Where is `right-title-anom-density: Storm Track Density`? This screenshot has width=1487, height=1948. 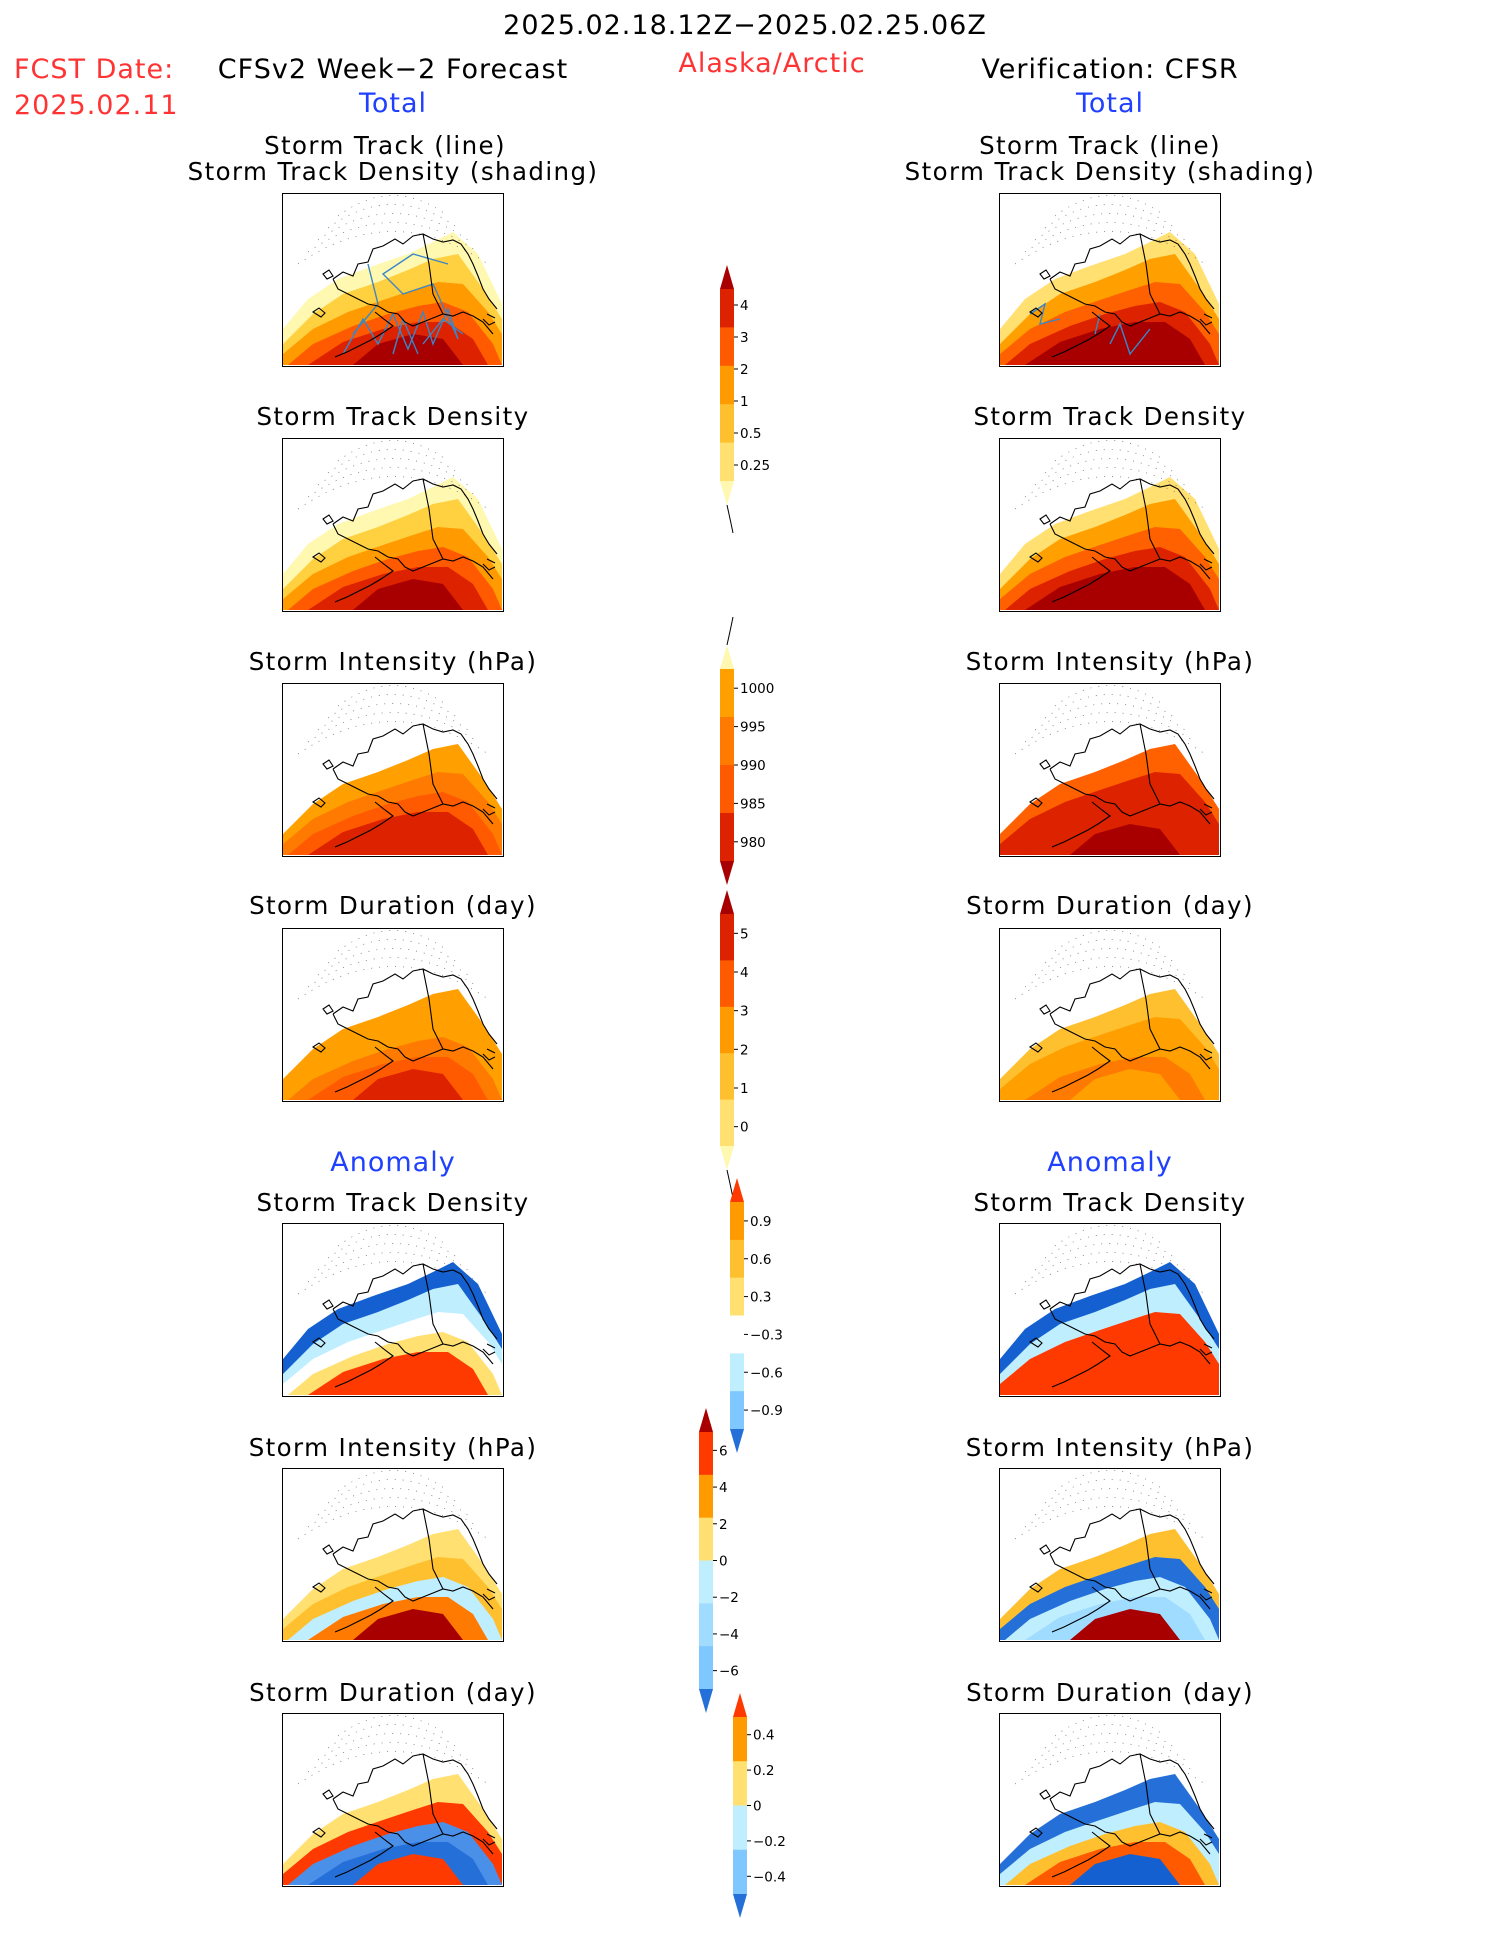
right-title-anom-density: Storm Track Density is located at coordinates (1110, 1202).